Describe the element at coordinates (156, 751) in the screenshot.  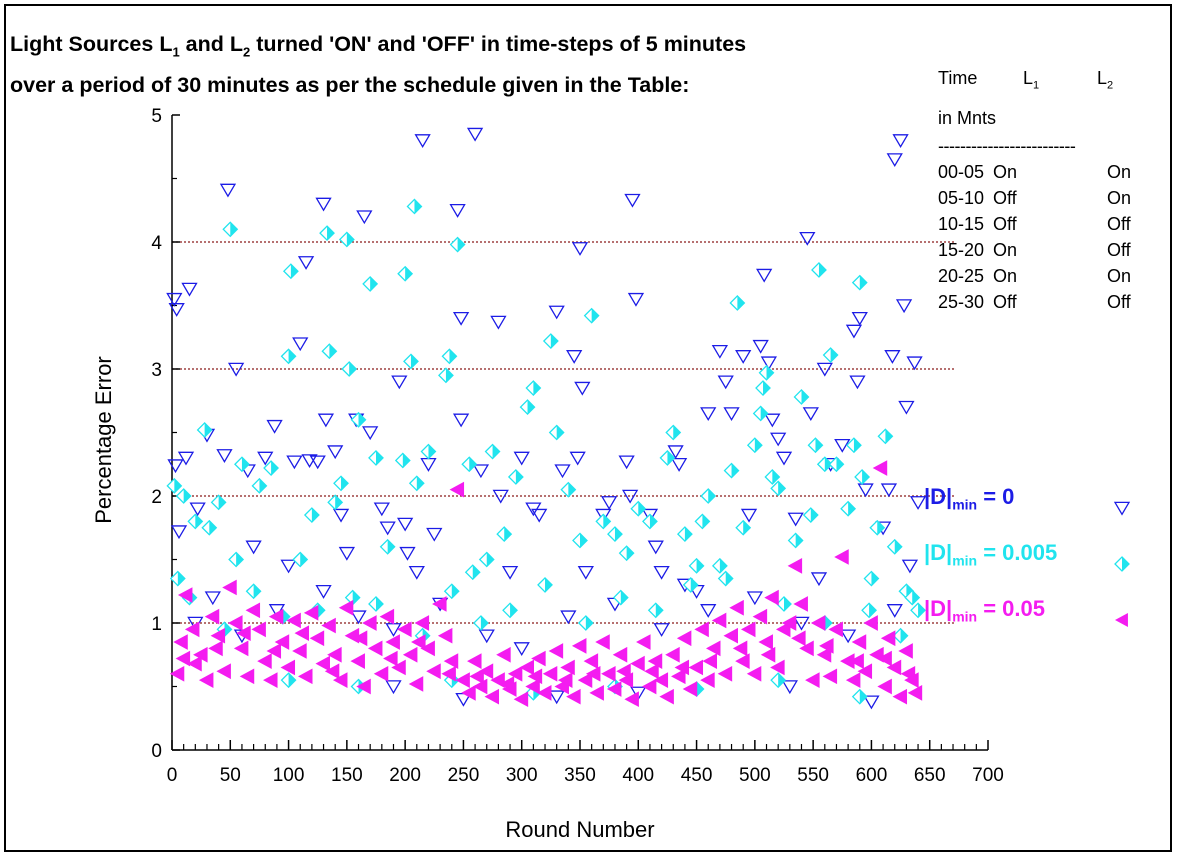
I see `y-tick-label: 0` at that location.